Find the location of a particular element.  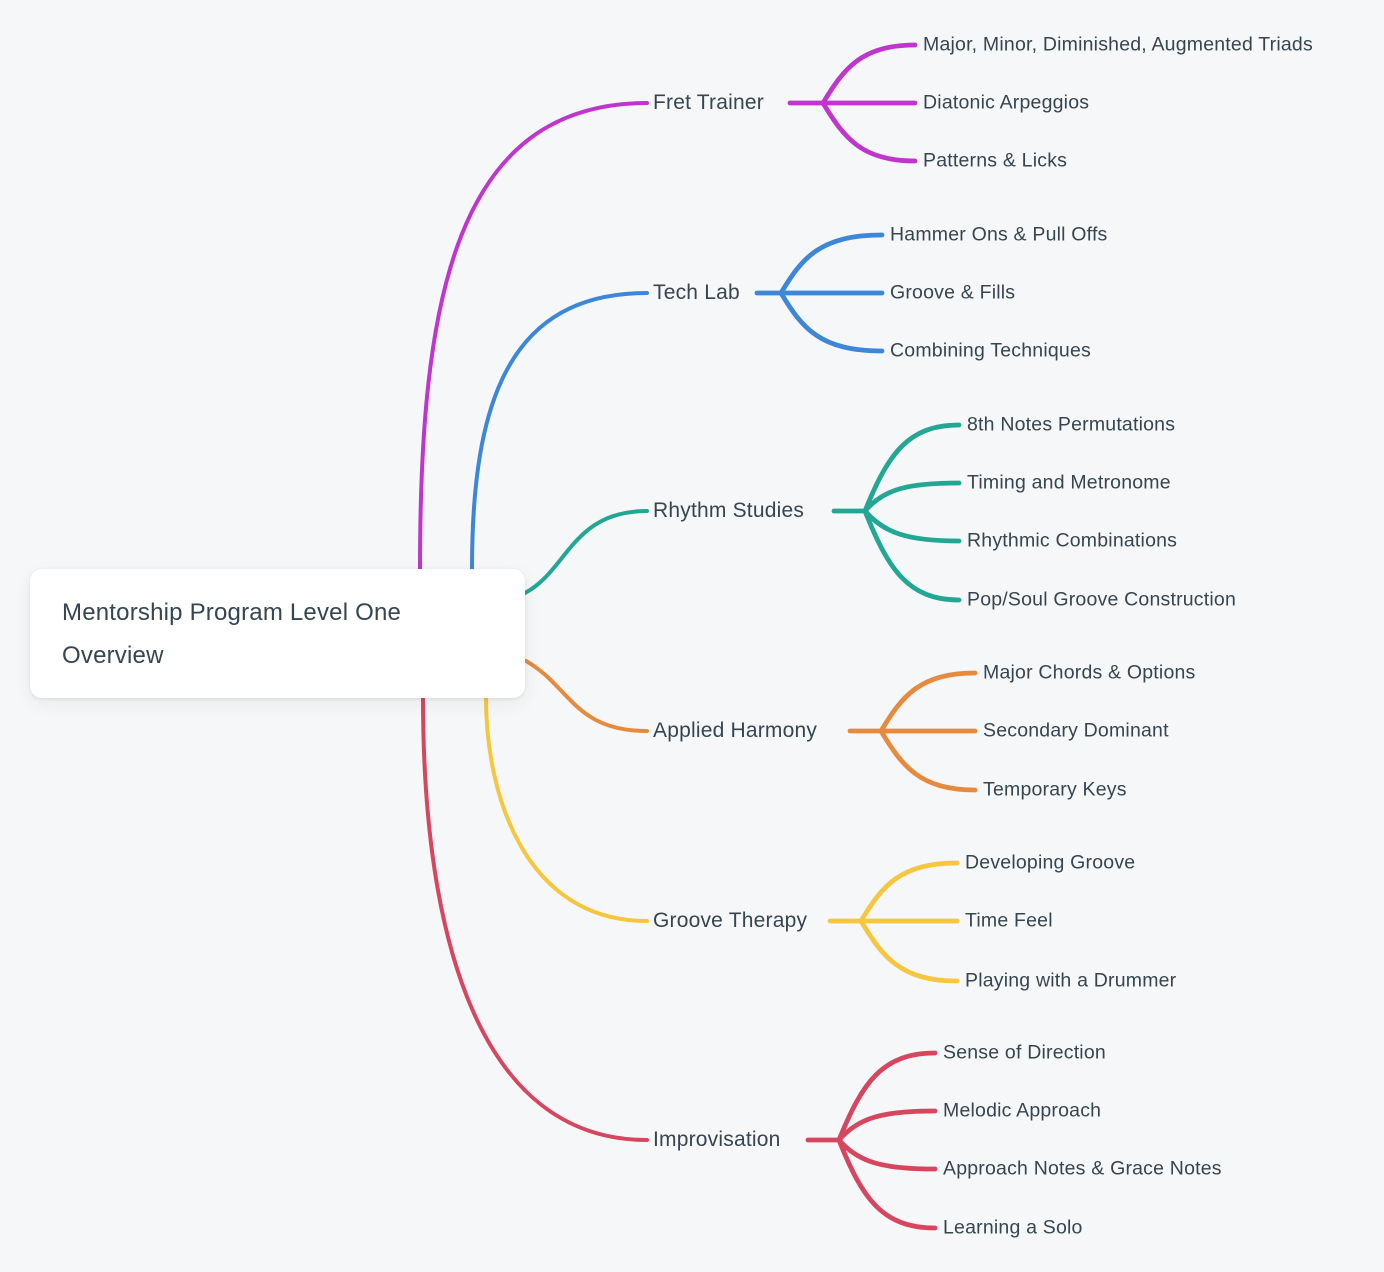

root-branch-curve-groove-therapy is located at coordinates (566, 809).